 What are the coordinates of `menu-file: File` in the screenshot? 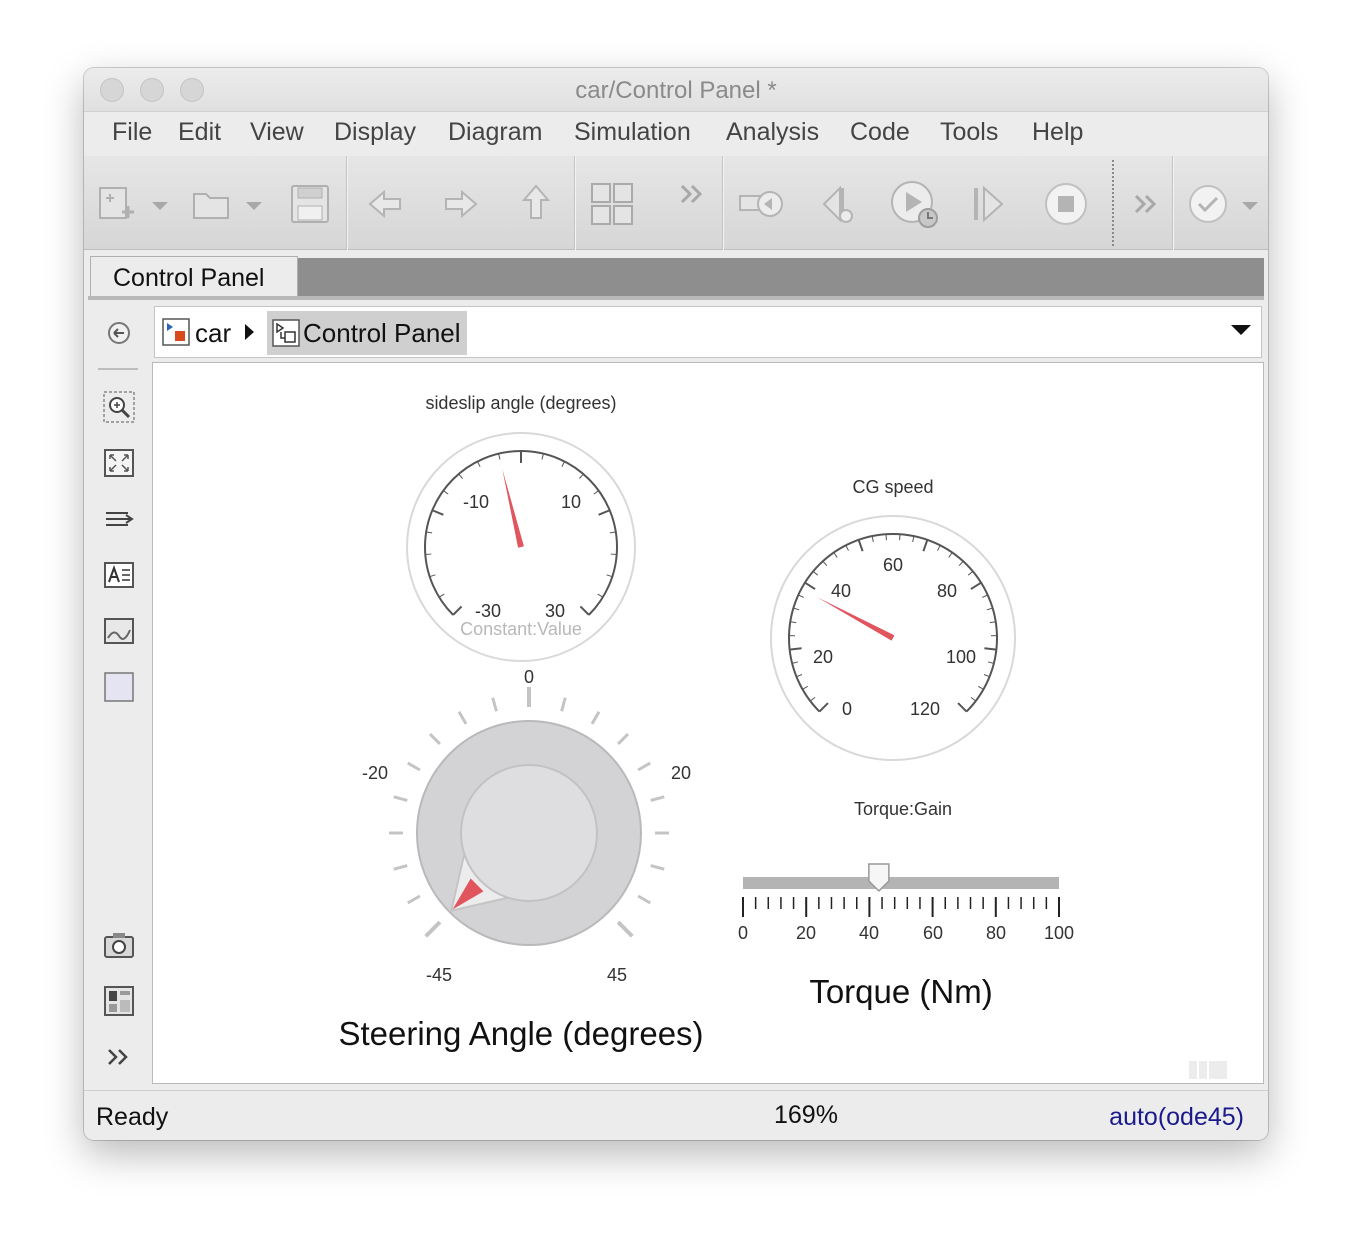 It's located at (132, 132).